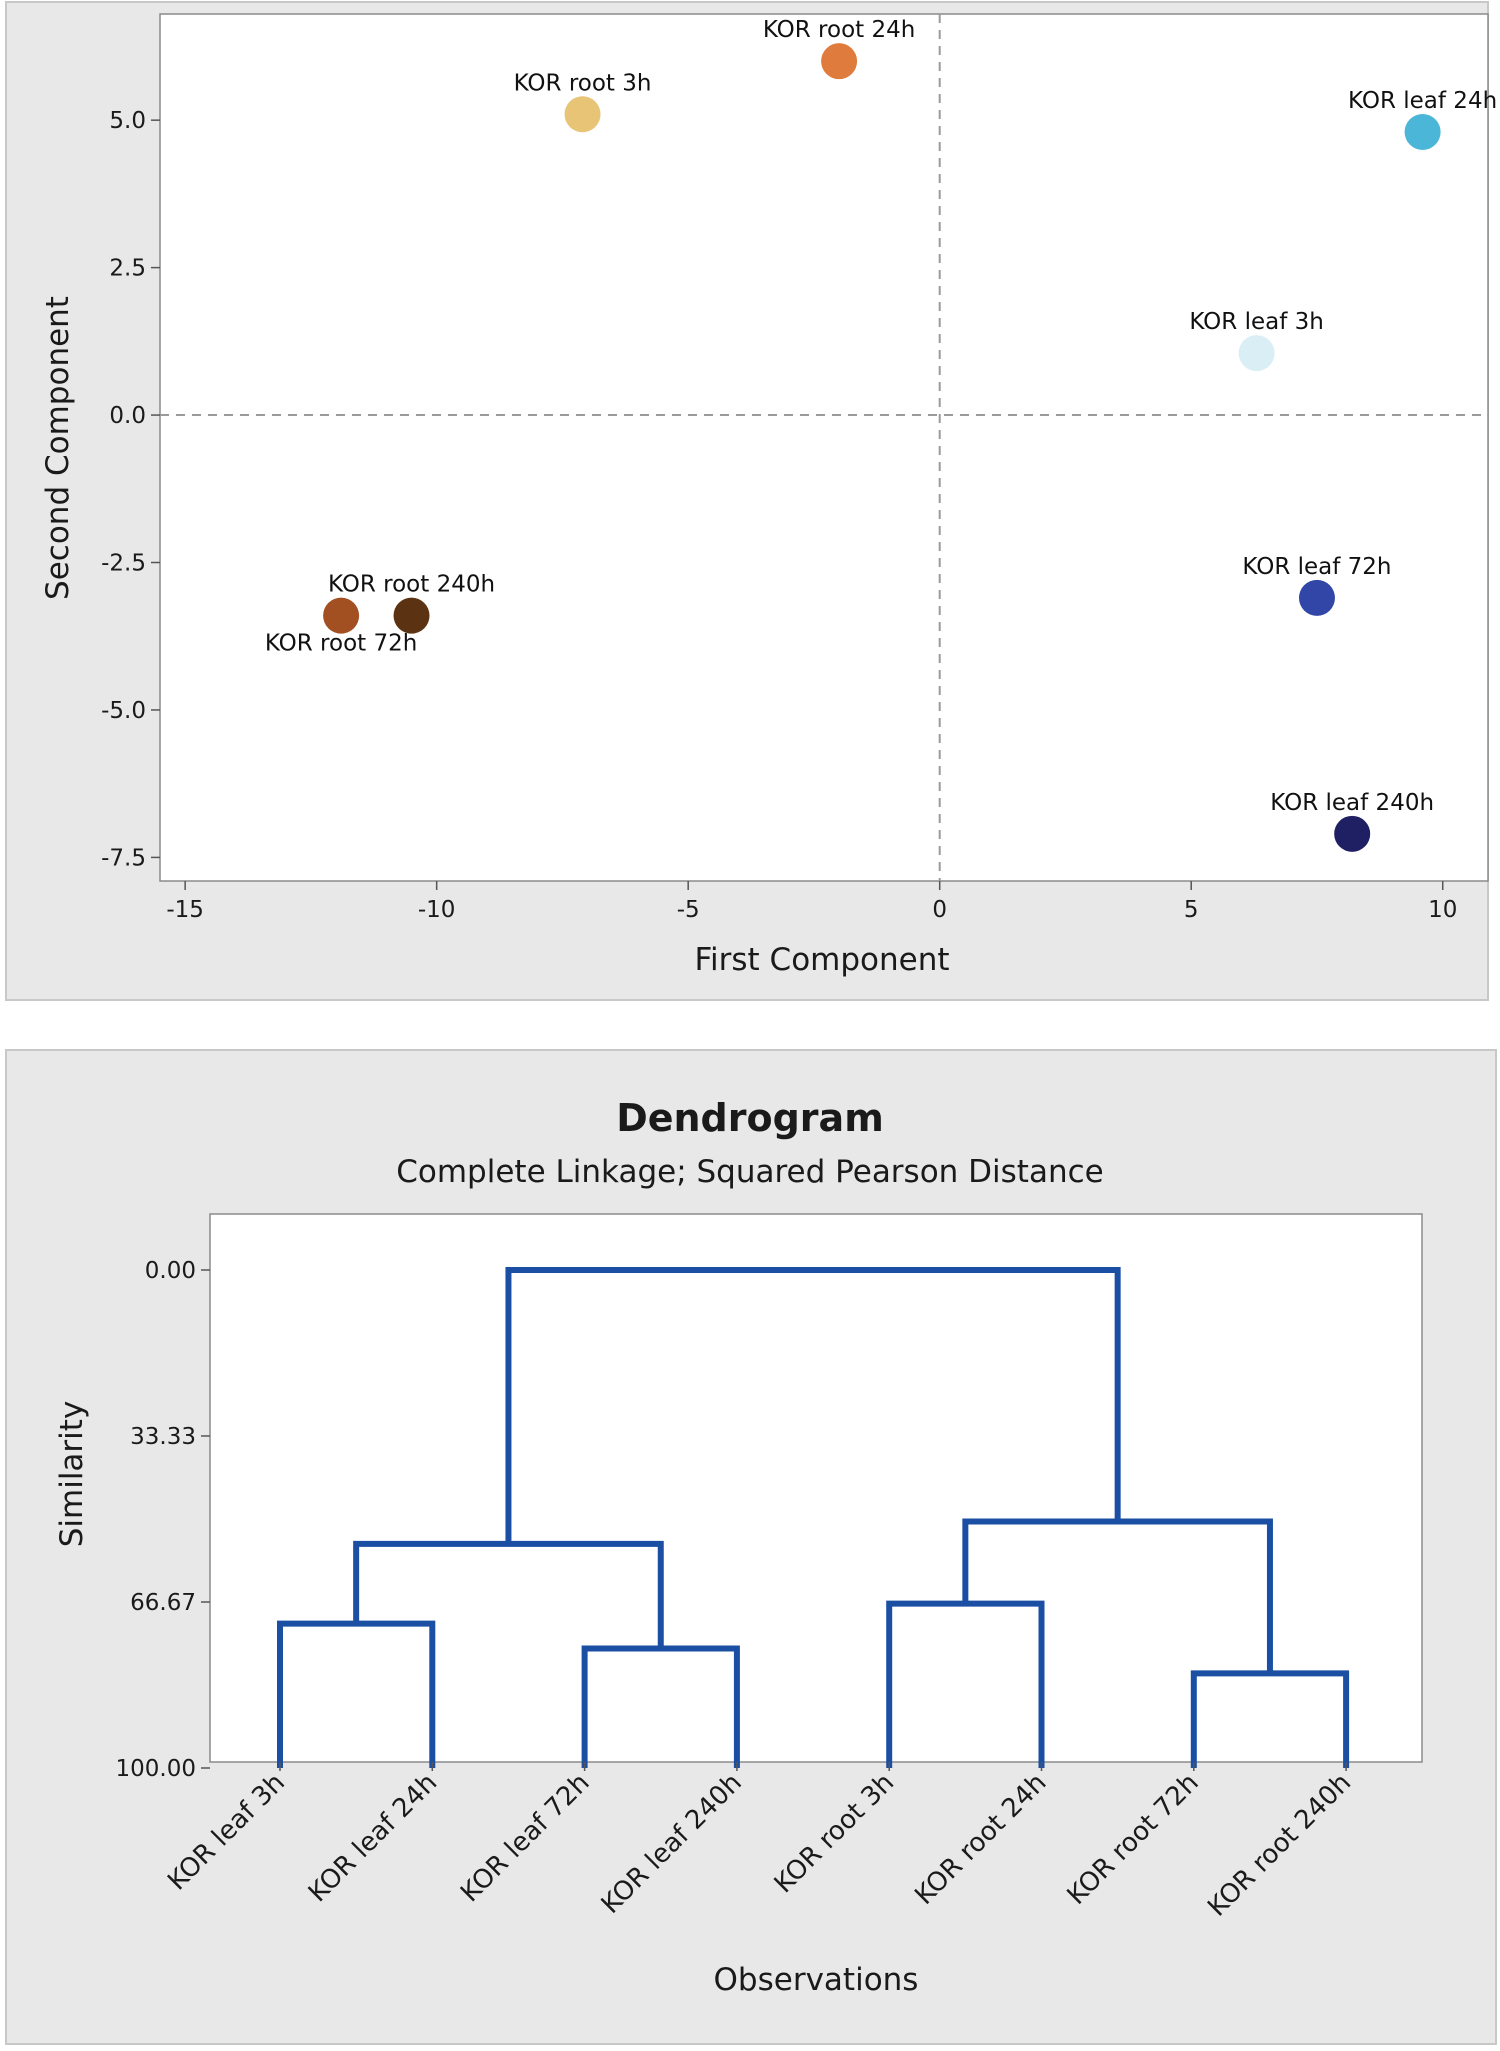  I want to click on x-tick-label: -10, so click(437, 910).